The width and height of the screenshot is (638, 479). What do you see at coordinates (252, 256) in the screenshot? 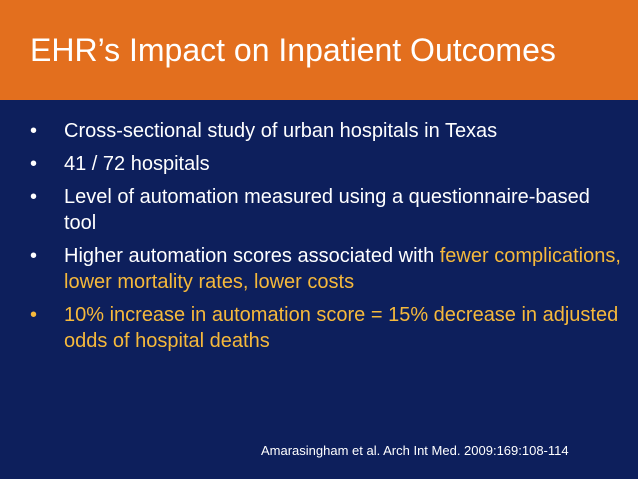
I see `bullet-text: Higher automation scores associated with` at bounding box center [252, 256].